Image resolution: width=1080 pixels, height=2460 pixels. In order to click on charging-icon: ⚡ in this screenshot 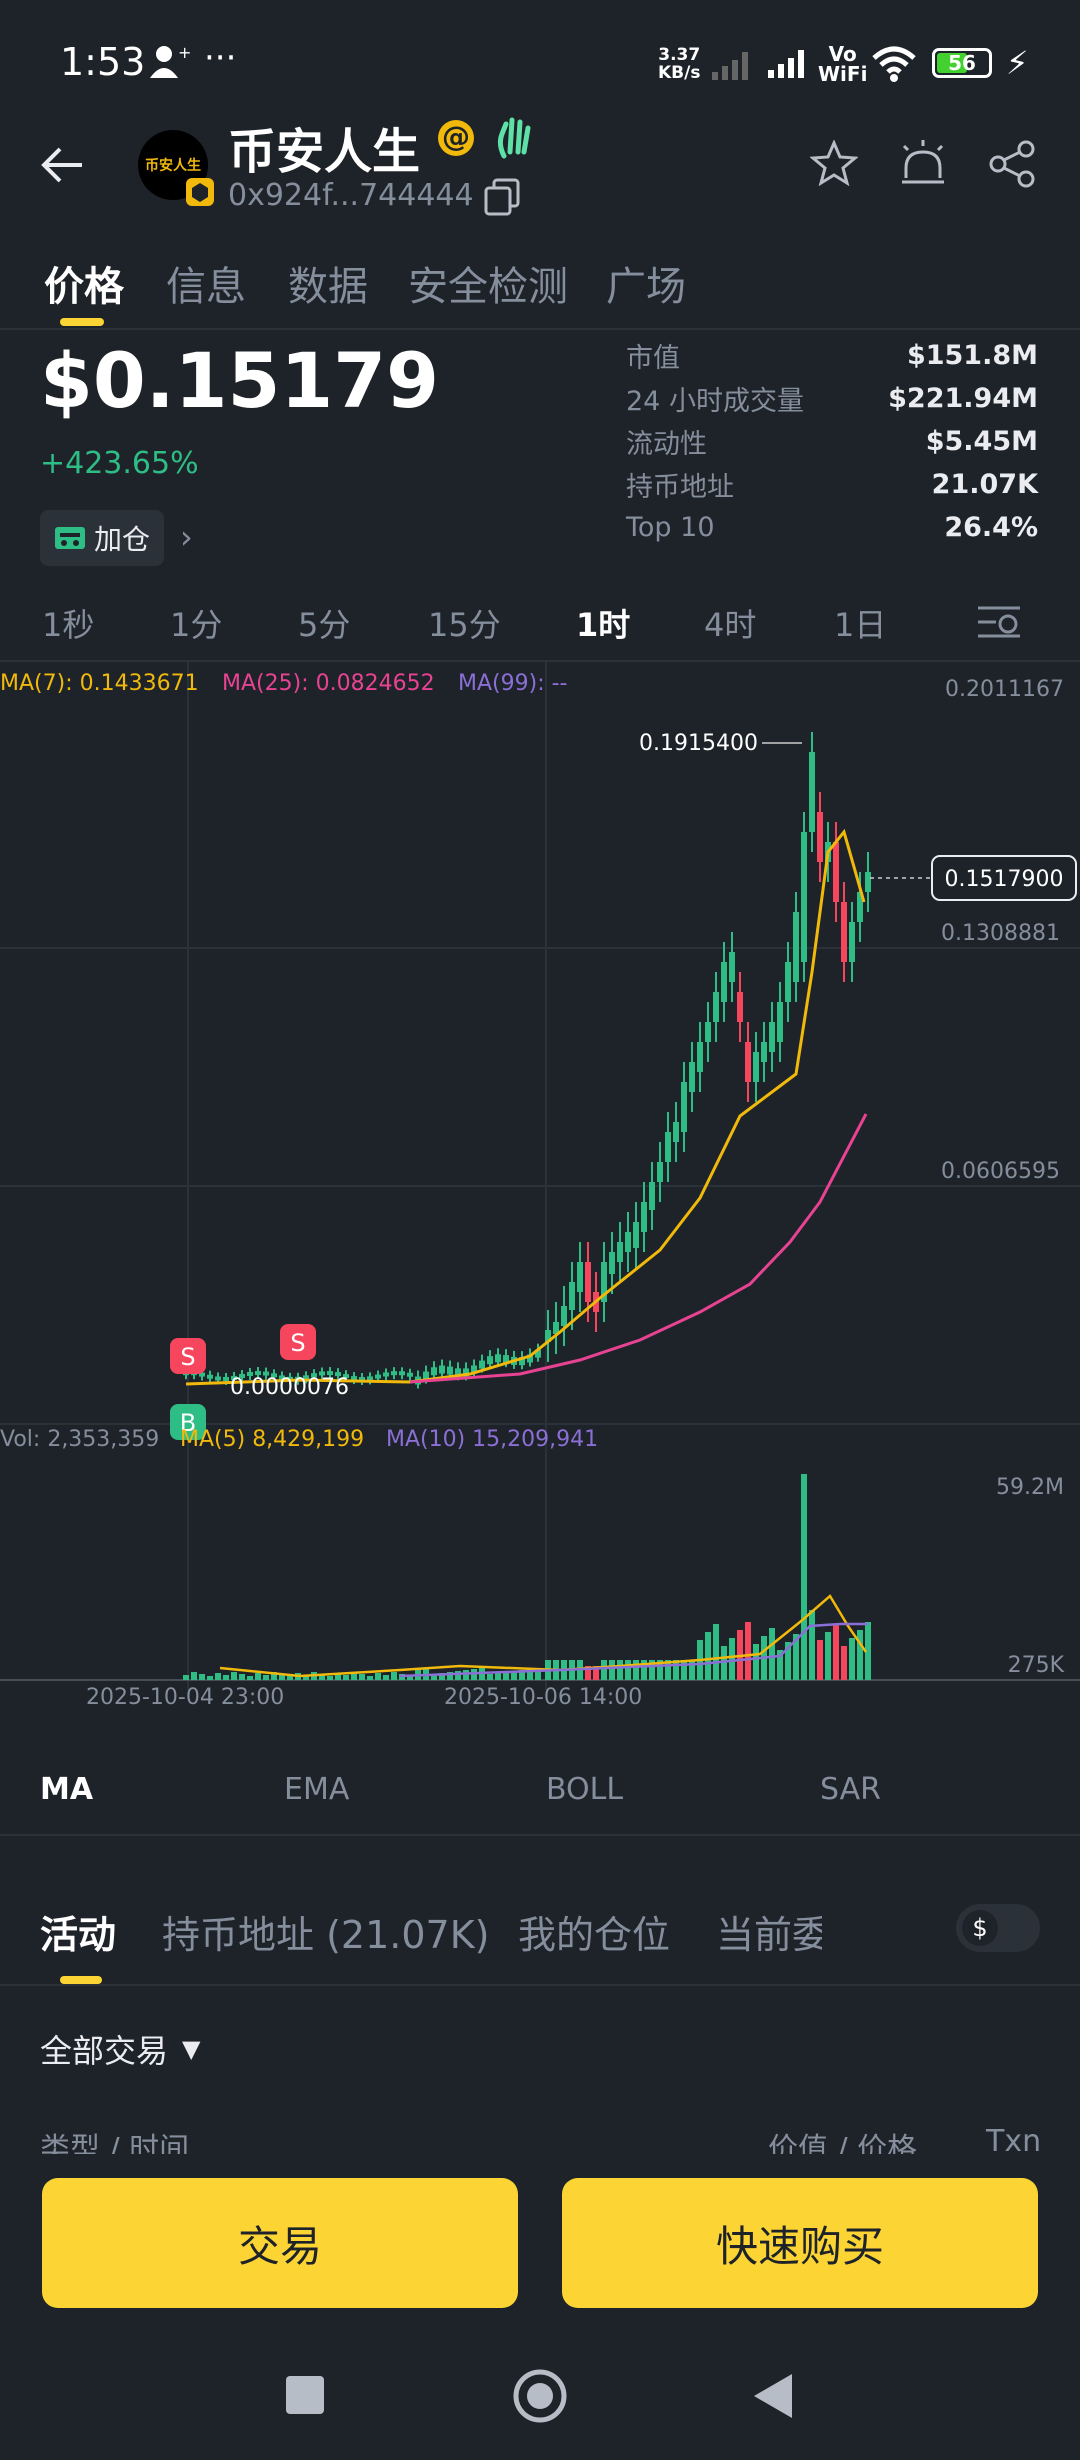, I will do `click(1017, 63)`.